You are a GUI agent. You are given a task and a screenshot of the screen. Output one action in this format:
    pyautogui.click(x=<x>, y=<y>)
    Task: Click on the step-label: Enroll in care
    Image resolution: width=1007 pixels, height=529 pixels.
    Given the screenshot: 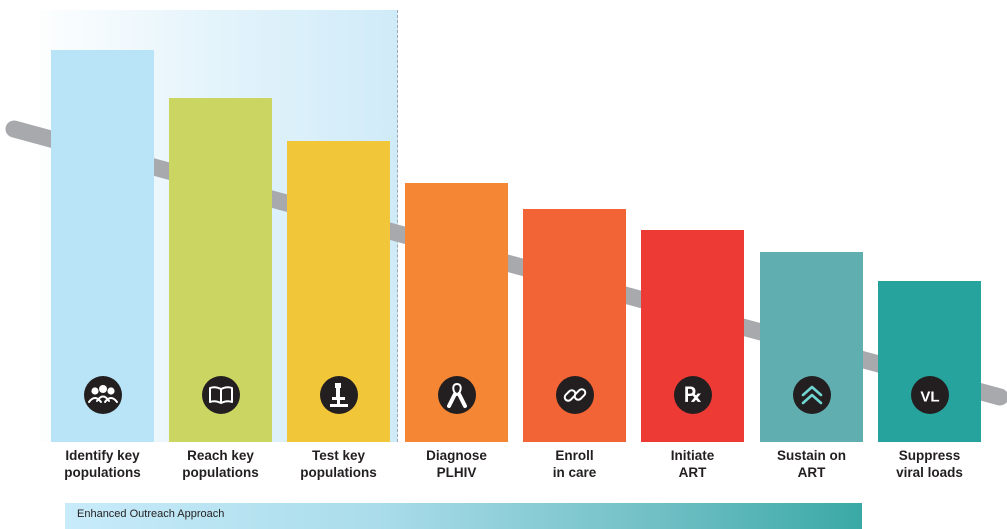 What is the action you would take?
    pyautogui.click(x=575, y=464)
    